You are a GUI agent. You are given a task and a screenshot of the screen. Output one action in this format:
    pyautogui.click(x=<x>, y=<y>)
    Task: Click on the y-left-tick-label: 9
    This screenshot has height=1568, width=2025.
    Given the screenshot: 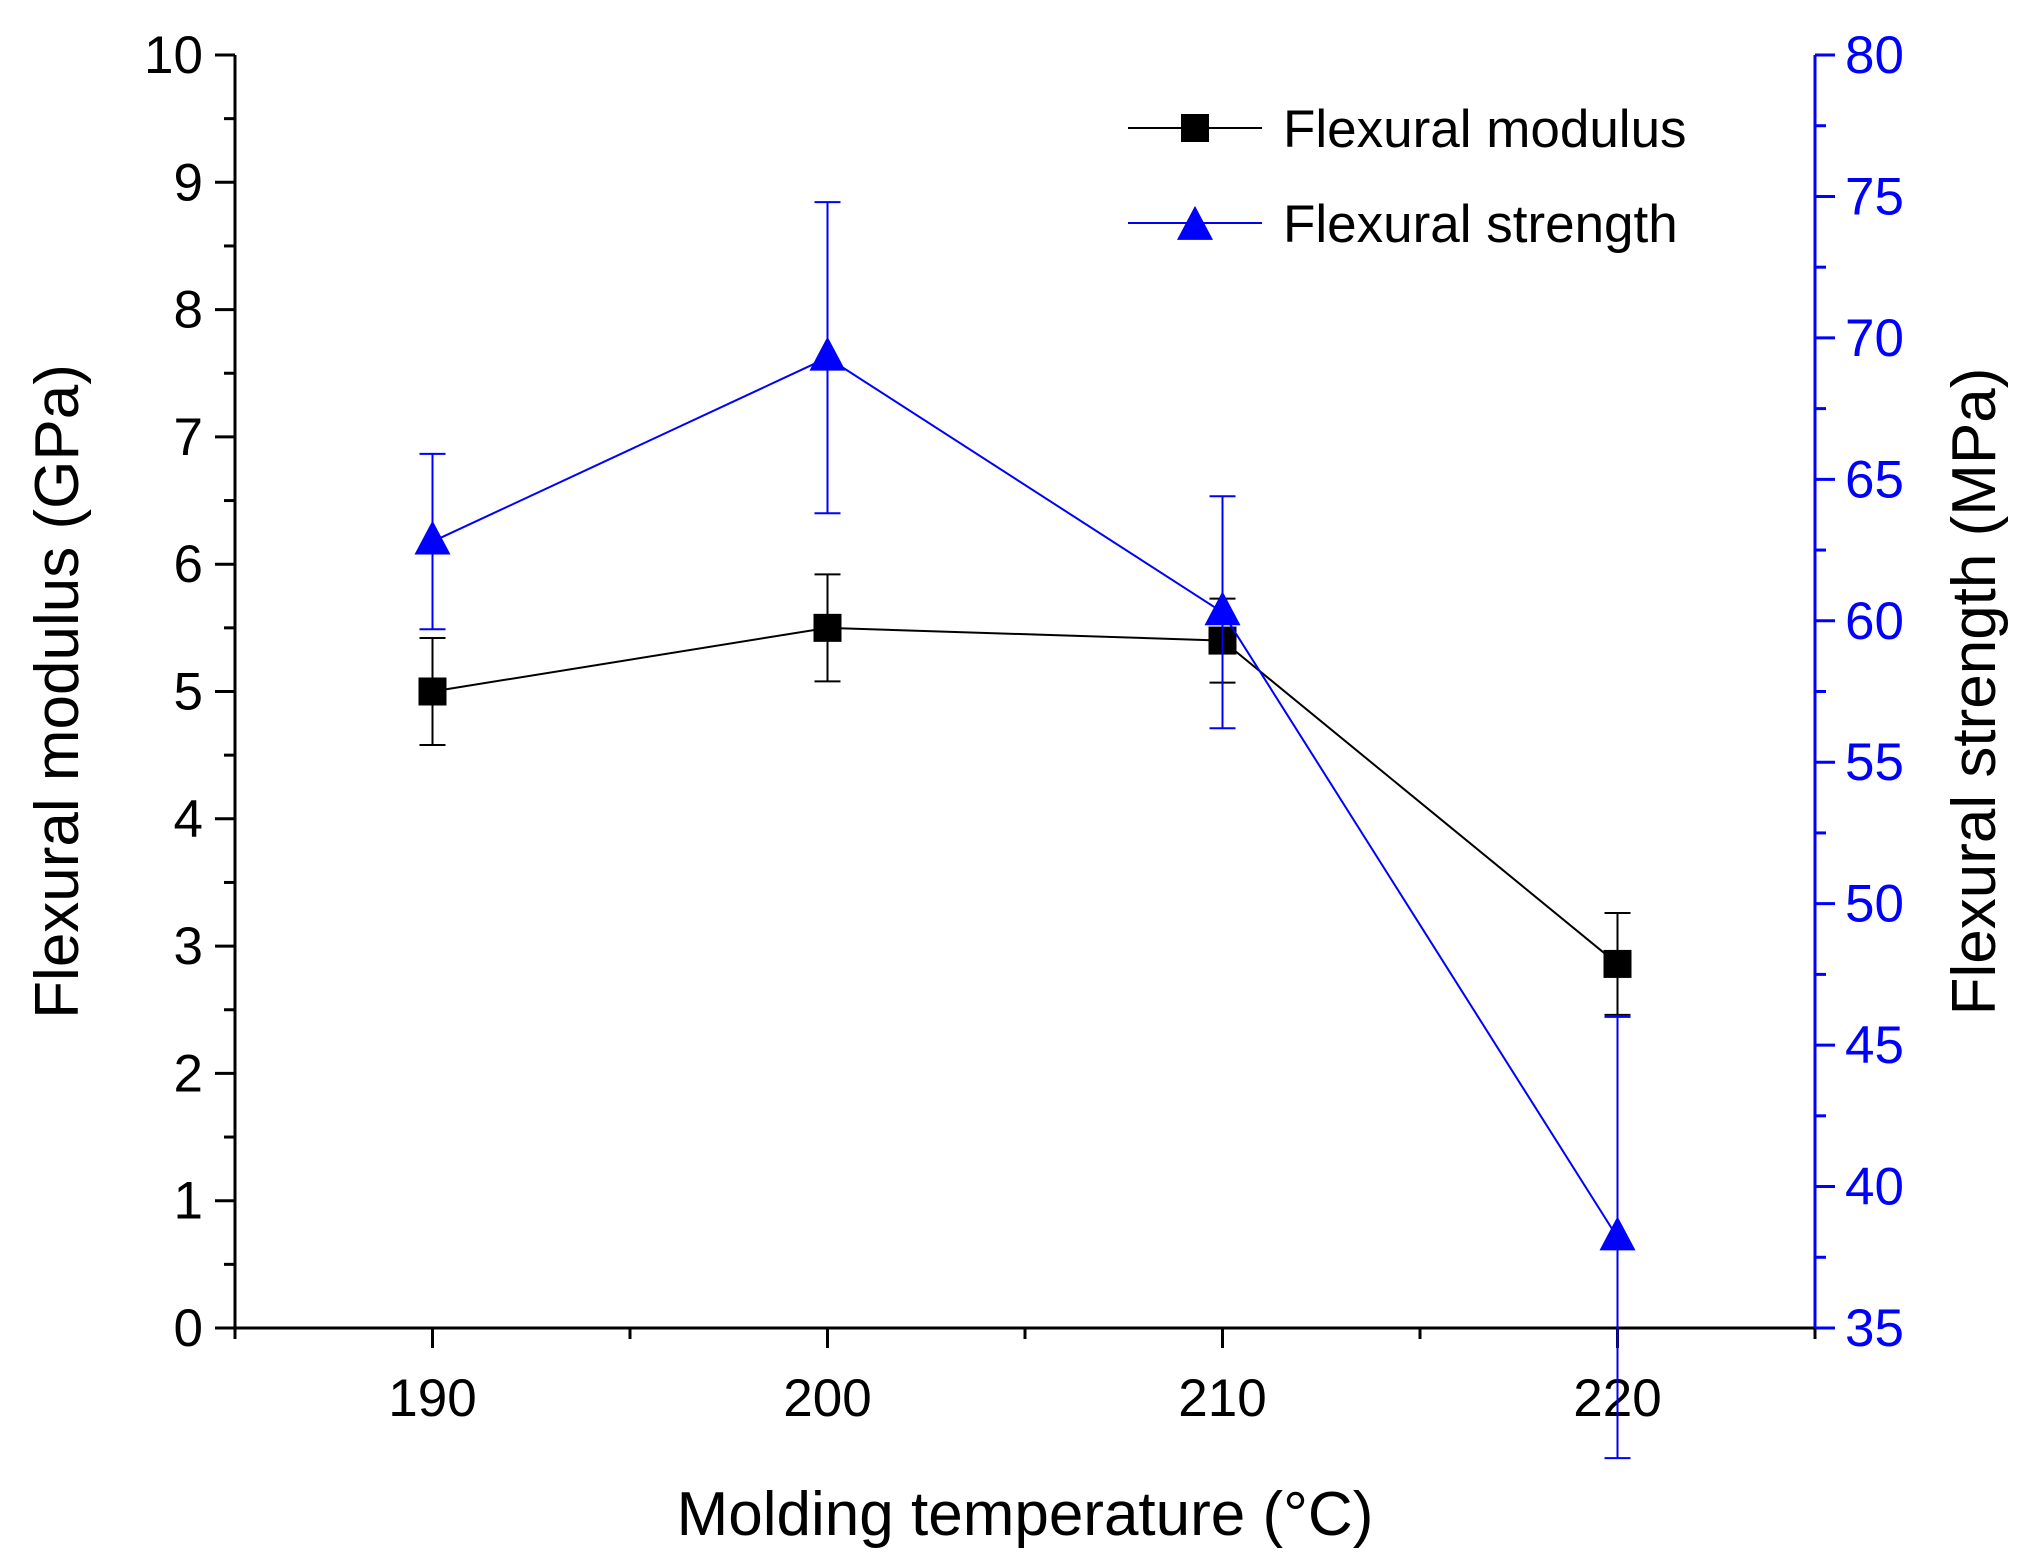 What is the action you would take?
    pyautogui.click(x=188, y=182)
    